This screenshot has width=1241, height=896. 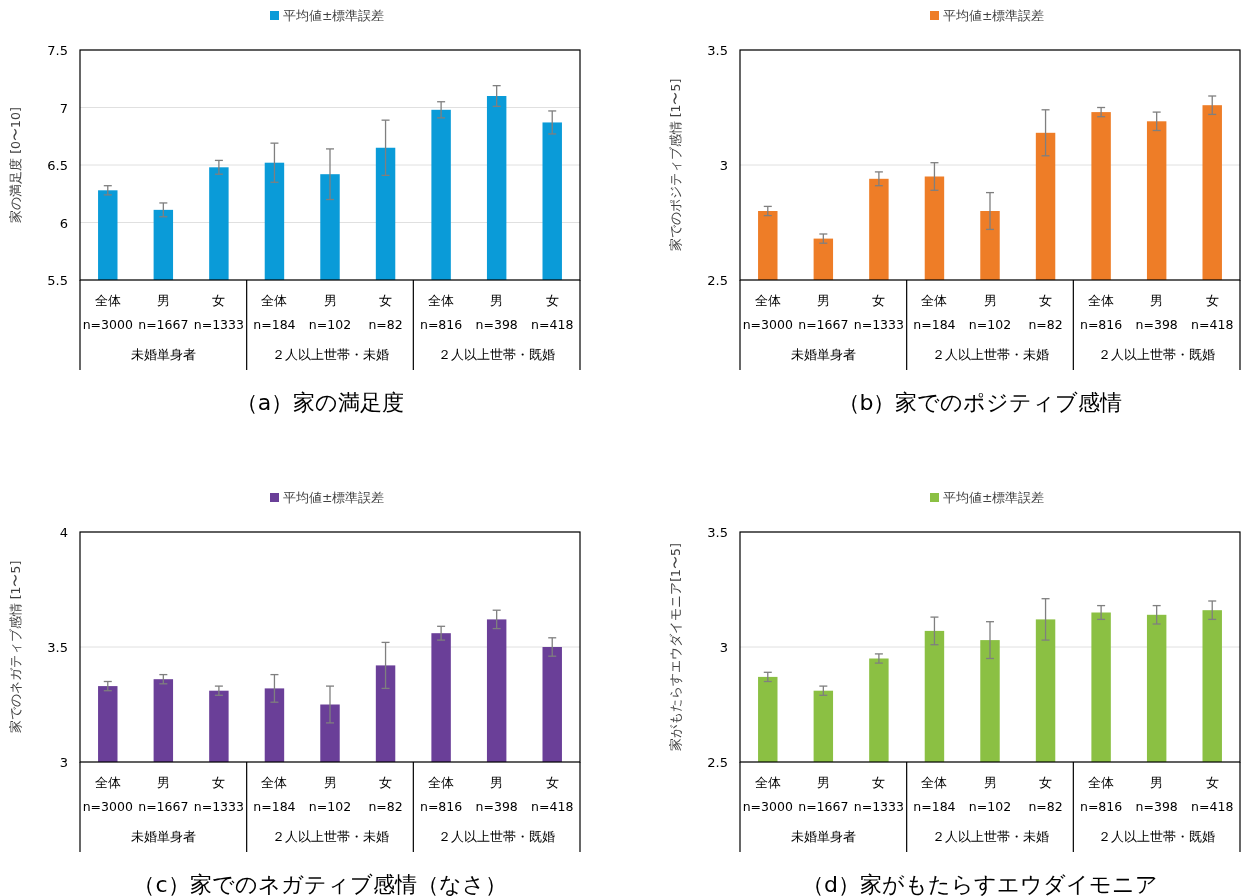 I want to click on y-tick-label: 7.5, so click(x=57, y=50).